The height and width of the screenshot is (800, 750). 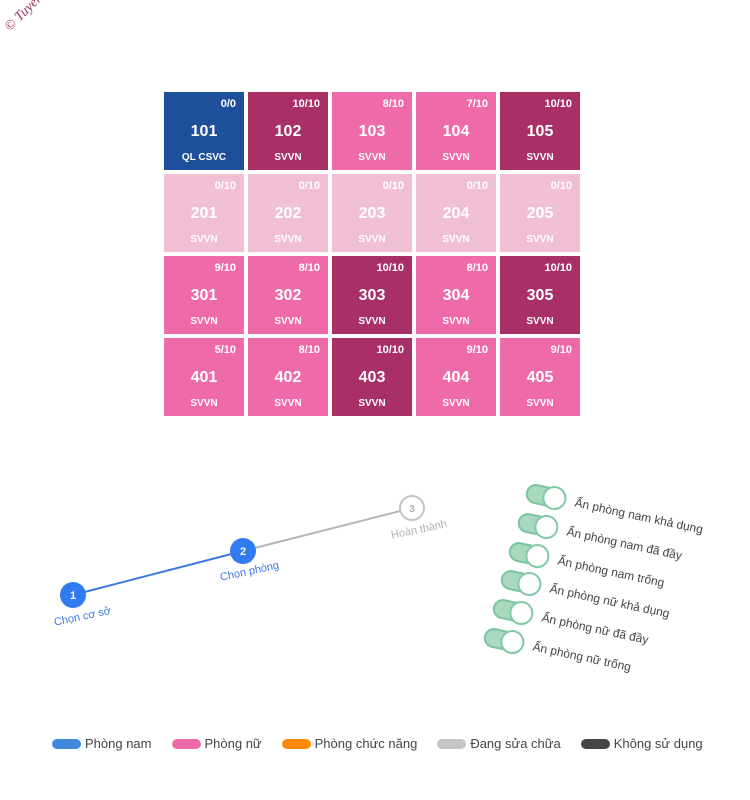 I want to click on room-number: 202, so click(x=288, y=213).